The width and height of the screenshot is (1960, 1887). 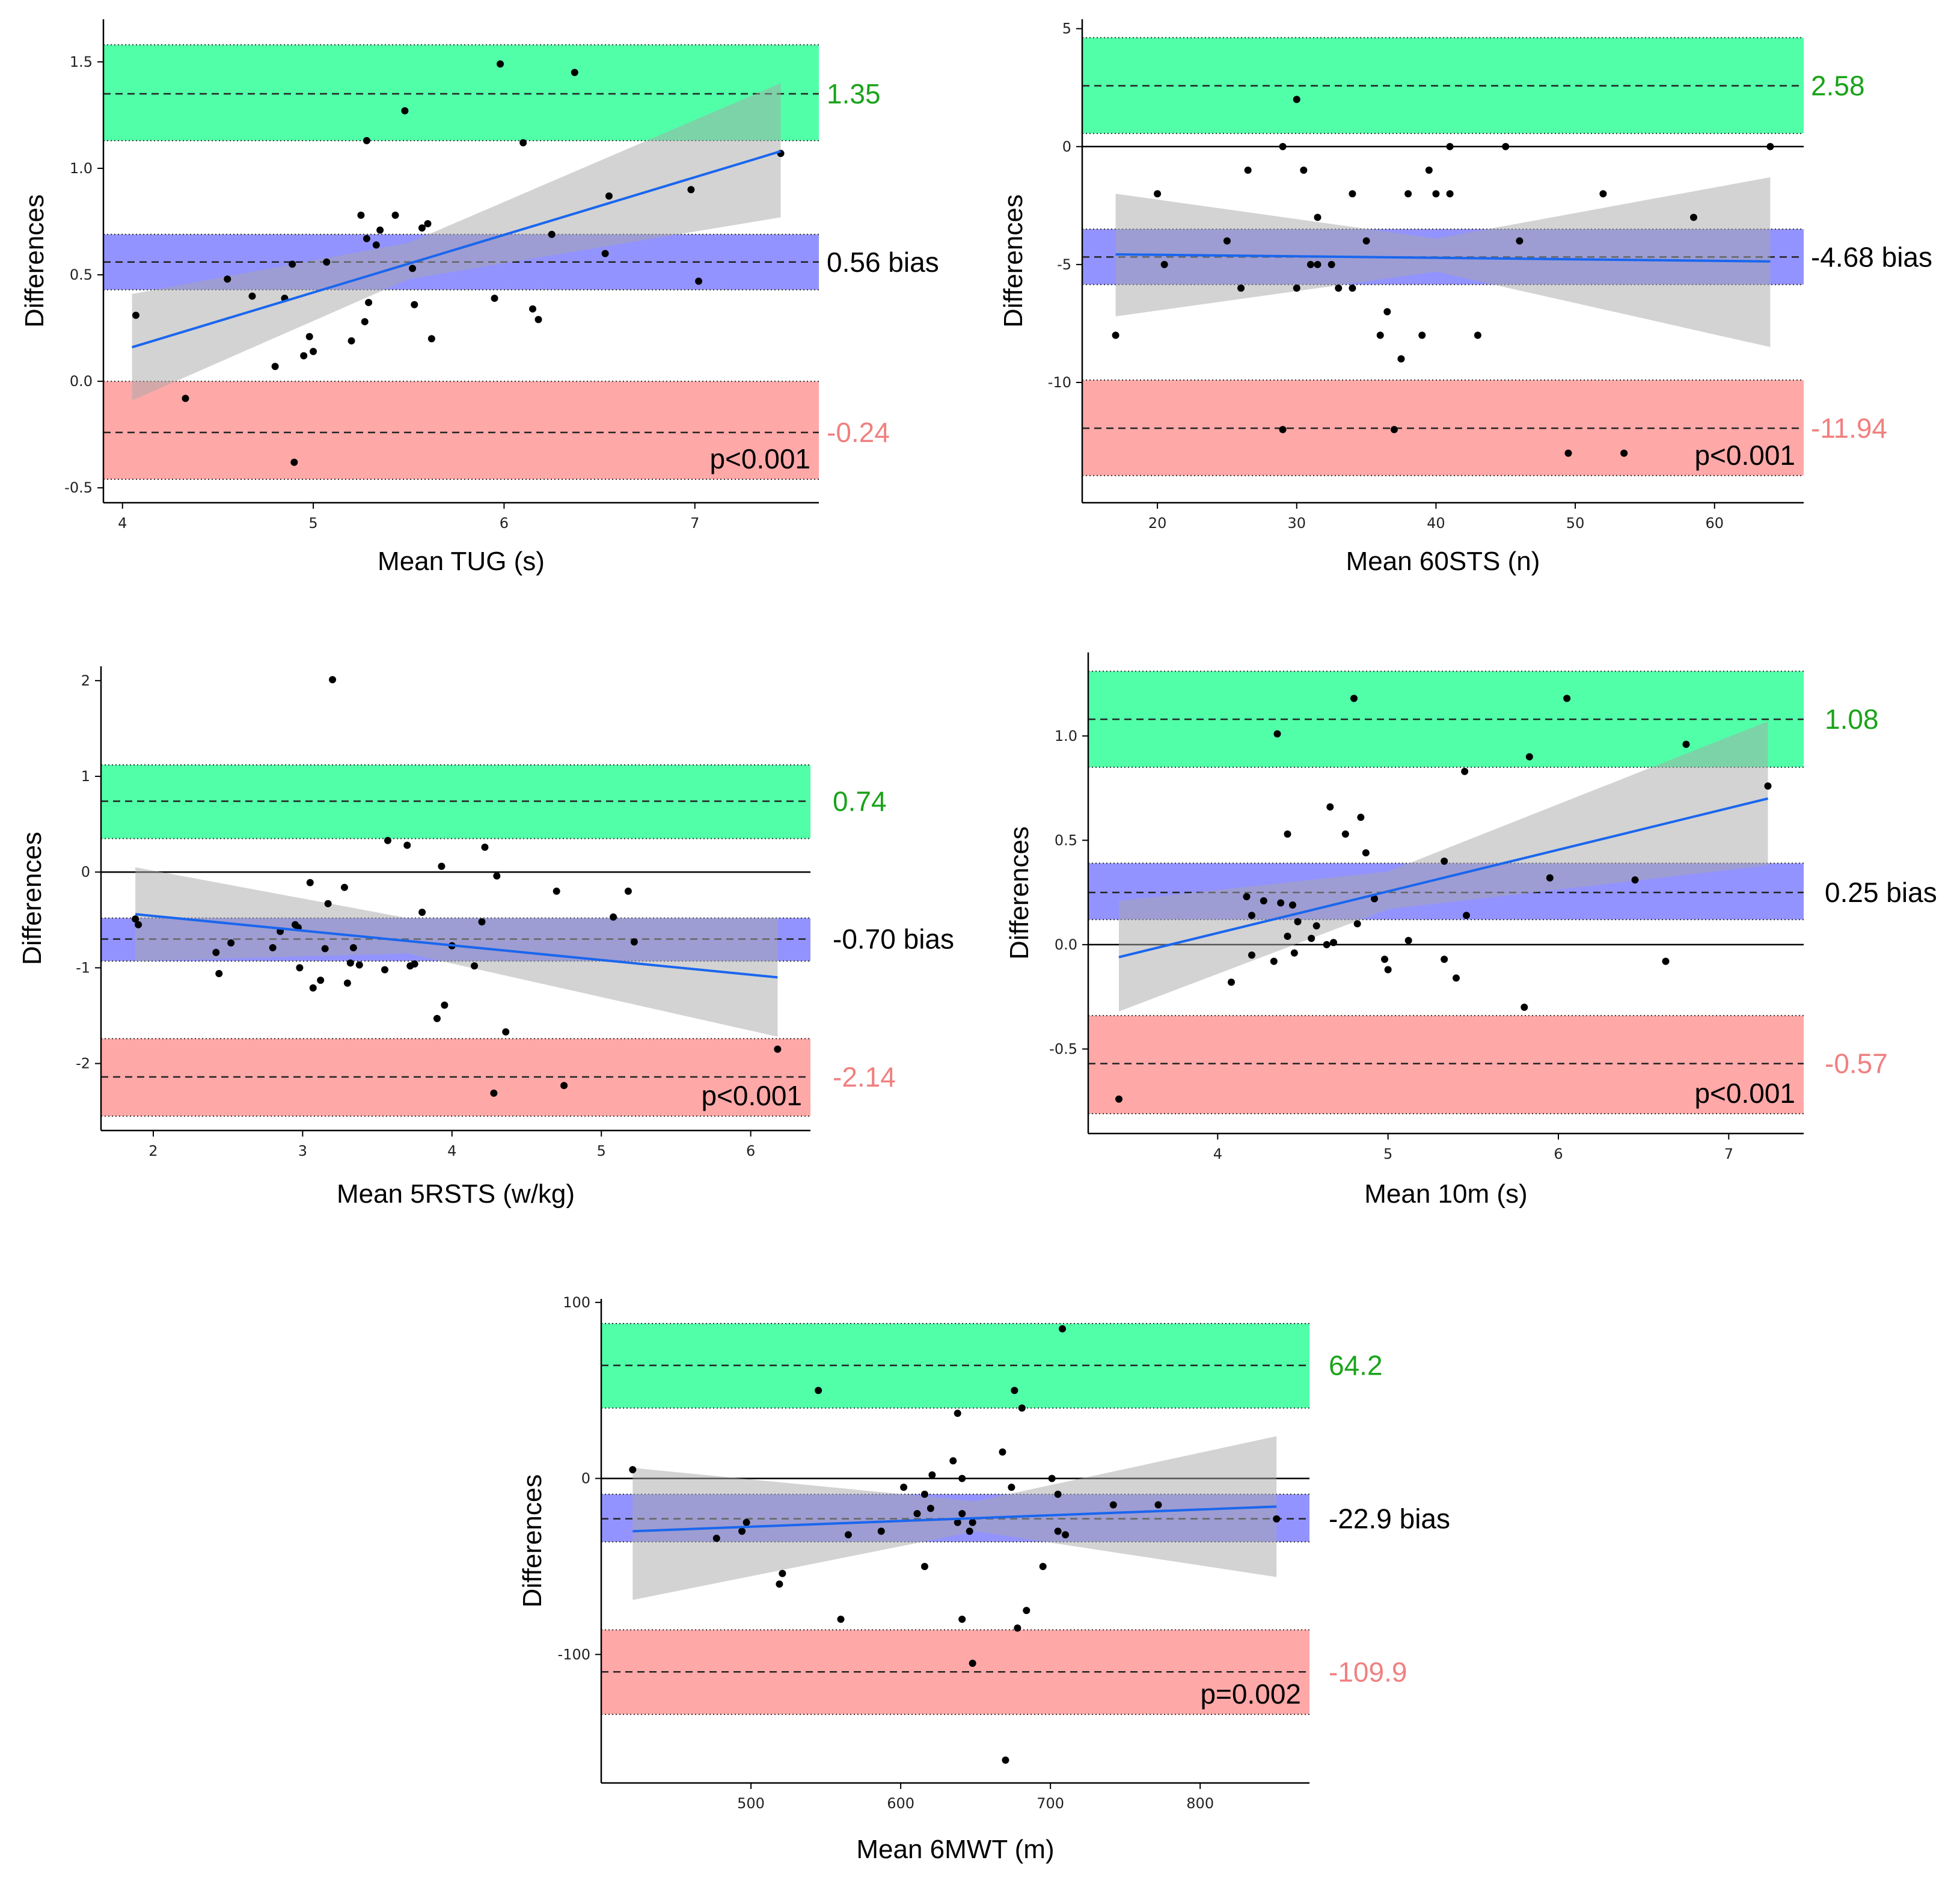 I want to click on p-value-label: p=0.002, so click(x=1250, y=1694).